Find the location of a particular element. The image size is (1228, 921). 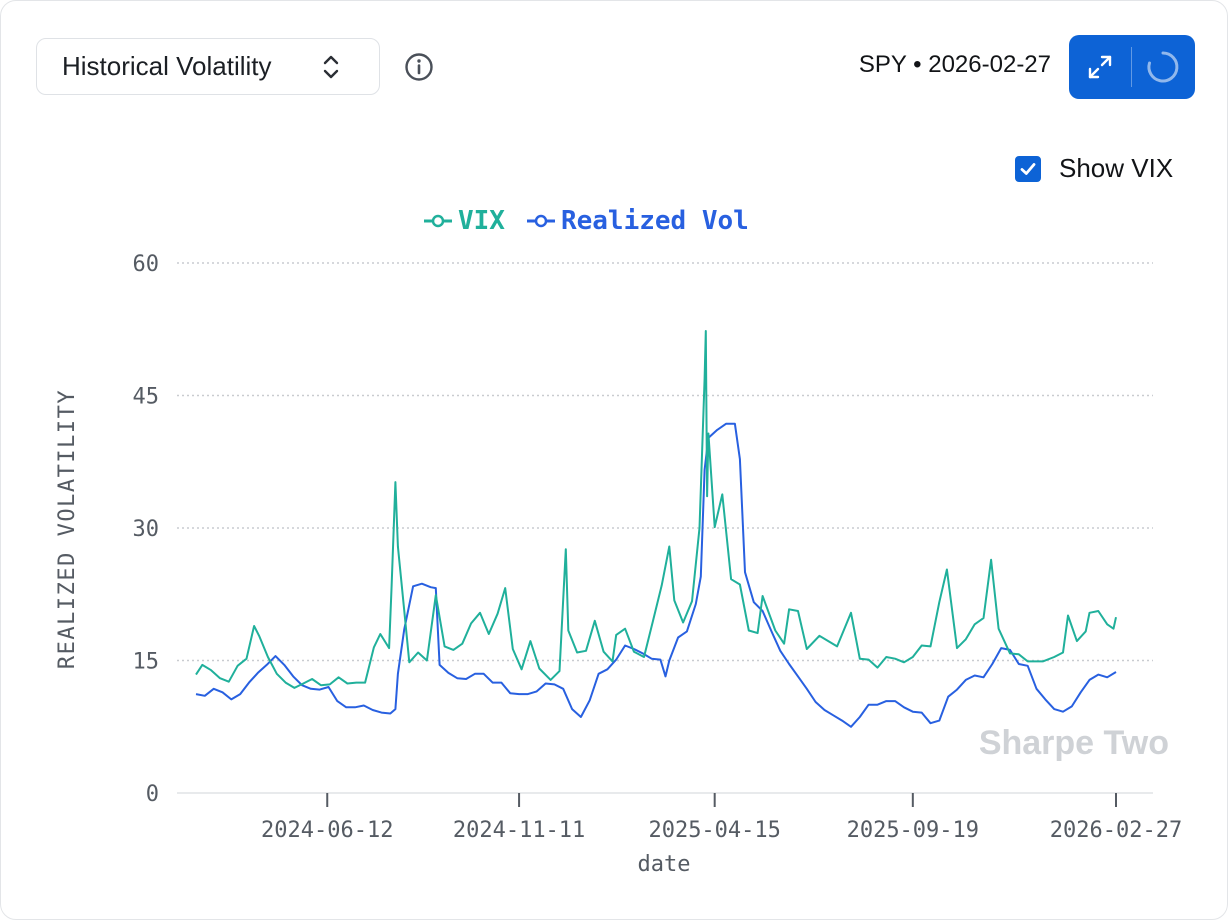

x-tick-label: 2024-06-12 is located at coordinates (327, 830).